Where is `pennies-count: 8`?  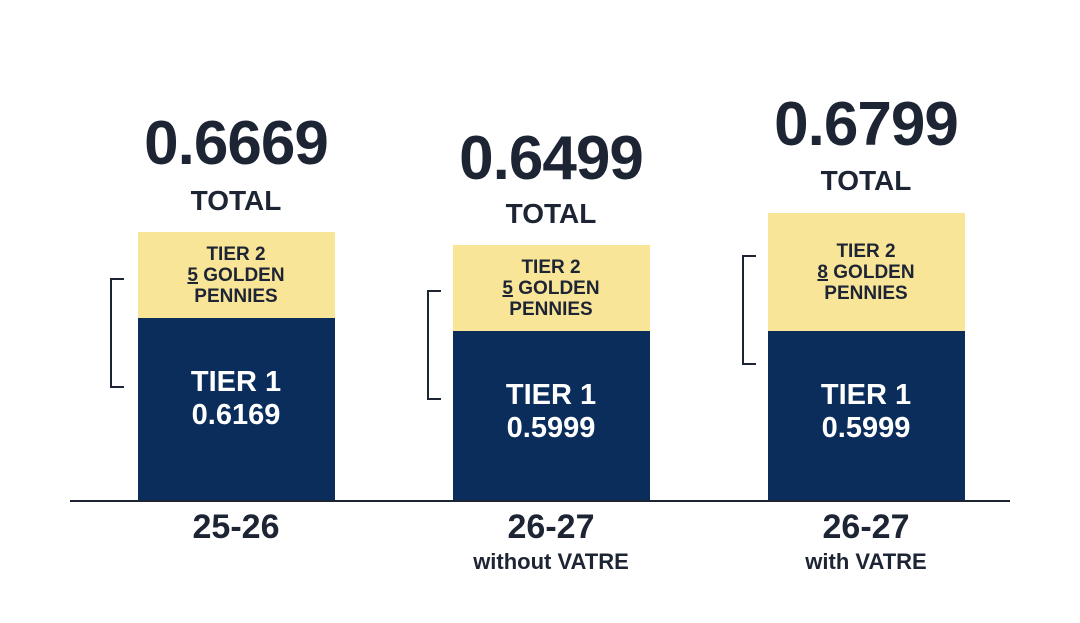 pennies-count: 8 is located at coordinates (822, 272).